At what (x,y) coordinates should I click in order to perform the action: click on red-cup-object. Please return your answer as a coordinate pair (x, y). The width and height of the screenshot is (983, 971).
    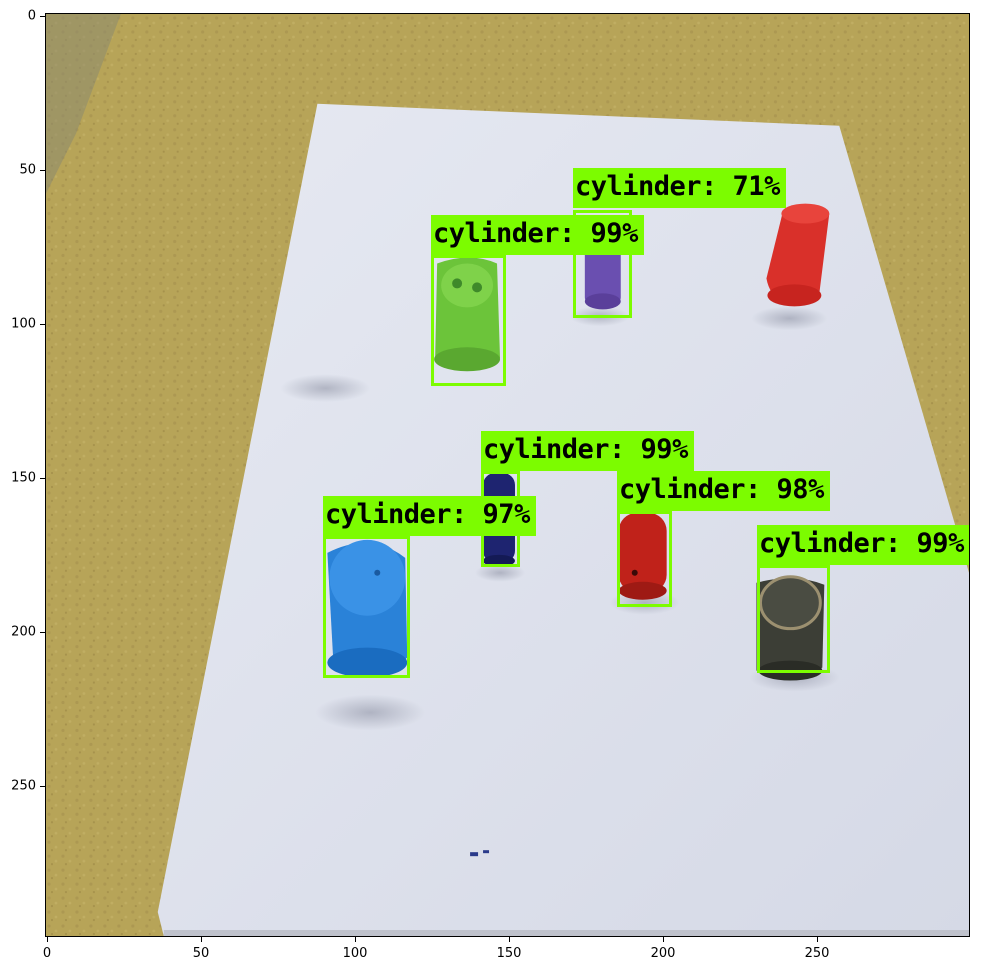
    Looking at the image, I should click on (798, 255).